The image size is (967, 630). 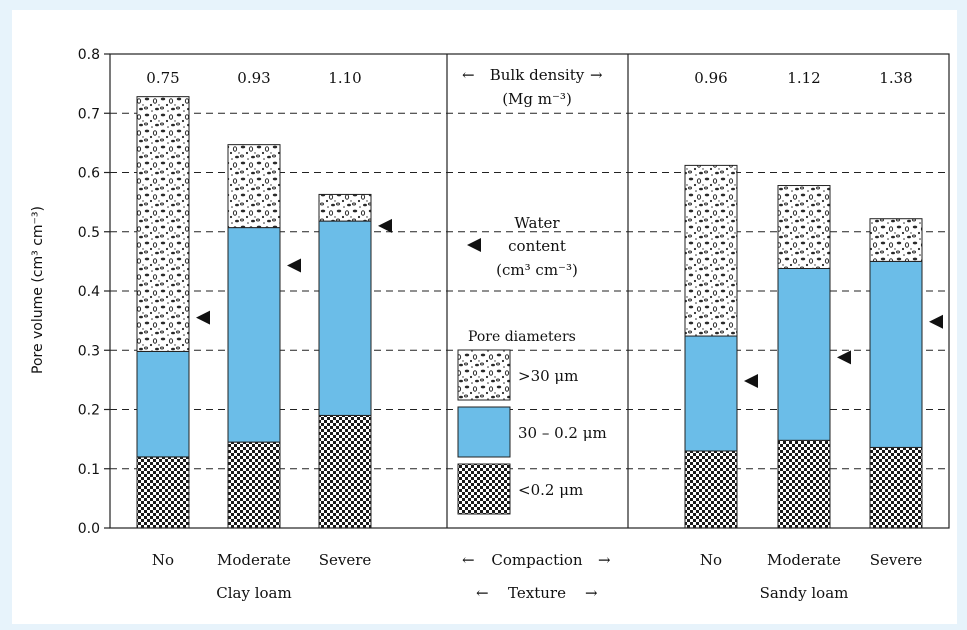 I want to click on axis-descriptors: ← Compaction → ← Texture →, so click(x=536, y=576).